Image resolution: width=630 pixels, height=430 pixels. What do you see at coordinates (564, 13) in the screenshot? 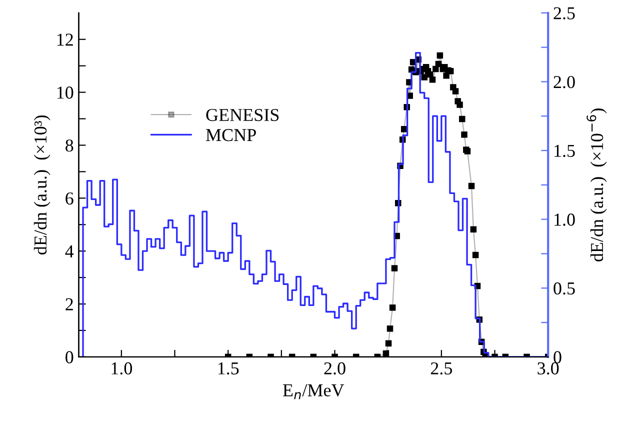
I see `y2-tick-label: 2.5` at bounding box center [564, 13].